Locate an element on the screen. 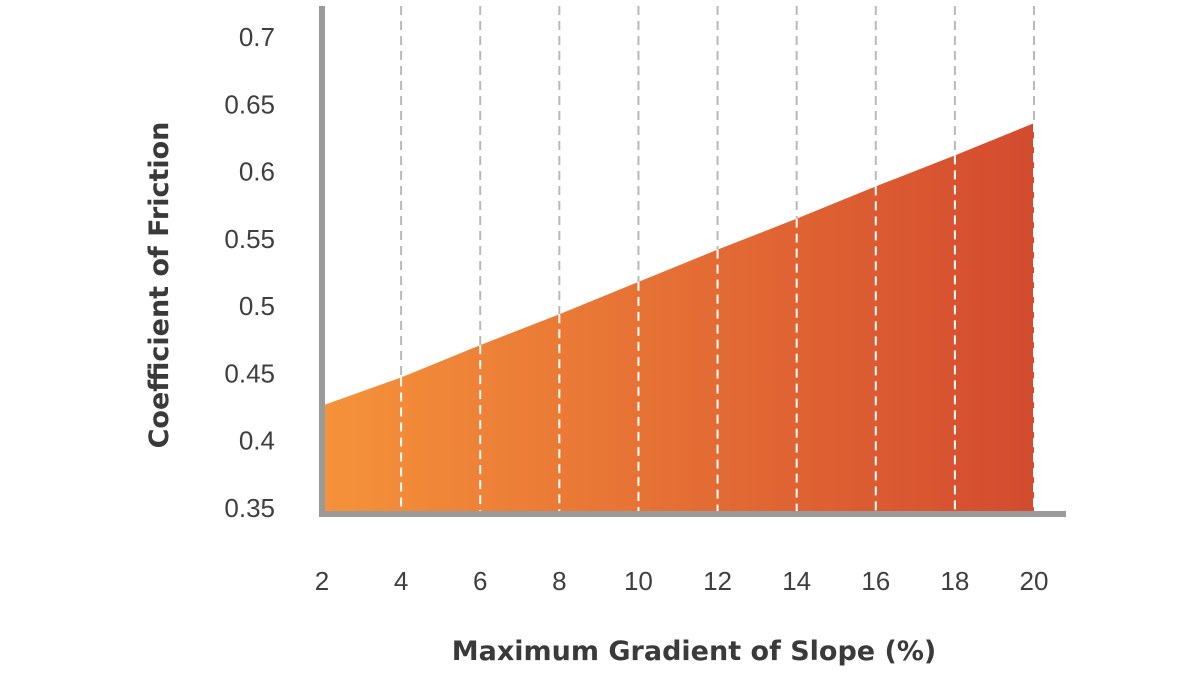 This screenshot has width=1200, height=675. y-tick-label: 0.5 is located at coordinates (257, 306).